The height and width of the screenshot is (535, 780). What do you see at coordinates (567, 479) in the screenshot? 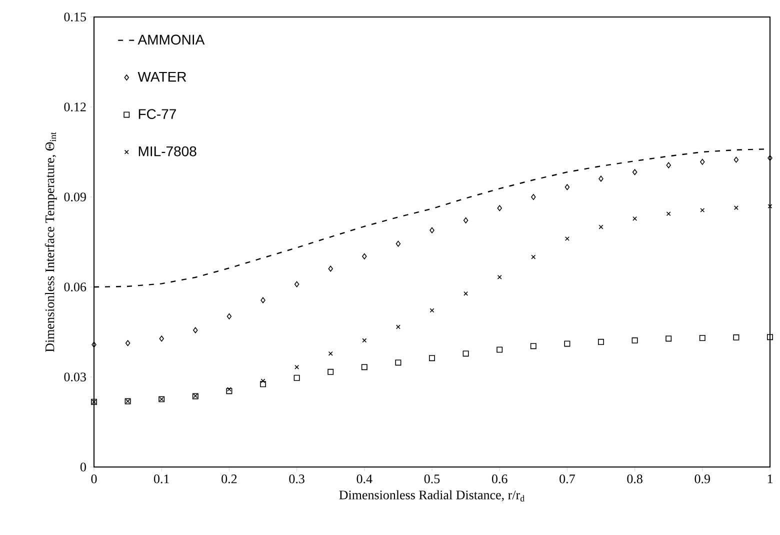
I see `x-tick-label: 0.7` at bounding box center [567, 479].